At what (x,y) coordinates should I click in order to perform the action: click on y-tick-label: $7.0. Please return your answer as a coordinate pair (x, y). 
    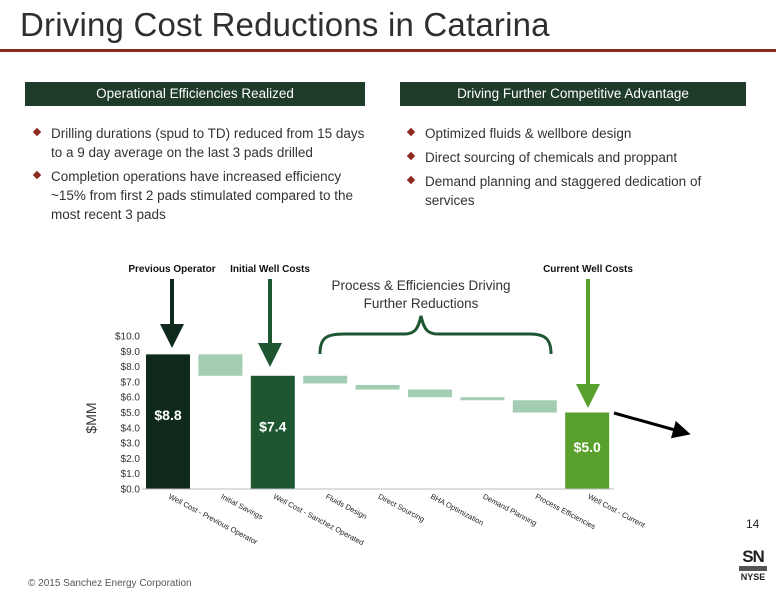
    Looking at the image, I should click on (131, 382).